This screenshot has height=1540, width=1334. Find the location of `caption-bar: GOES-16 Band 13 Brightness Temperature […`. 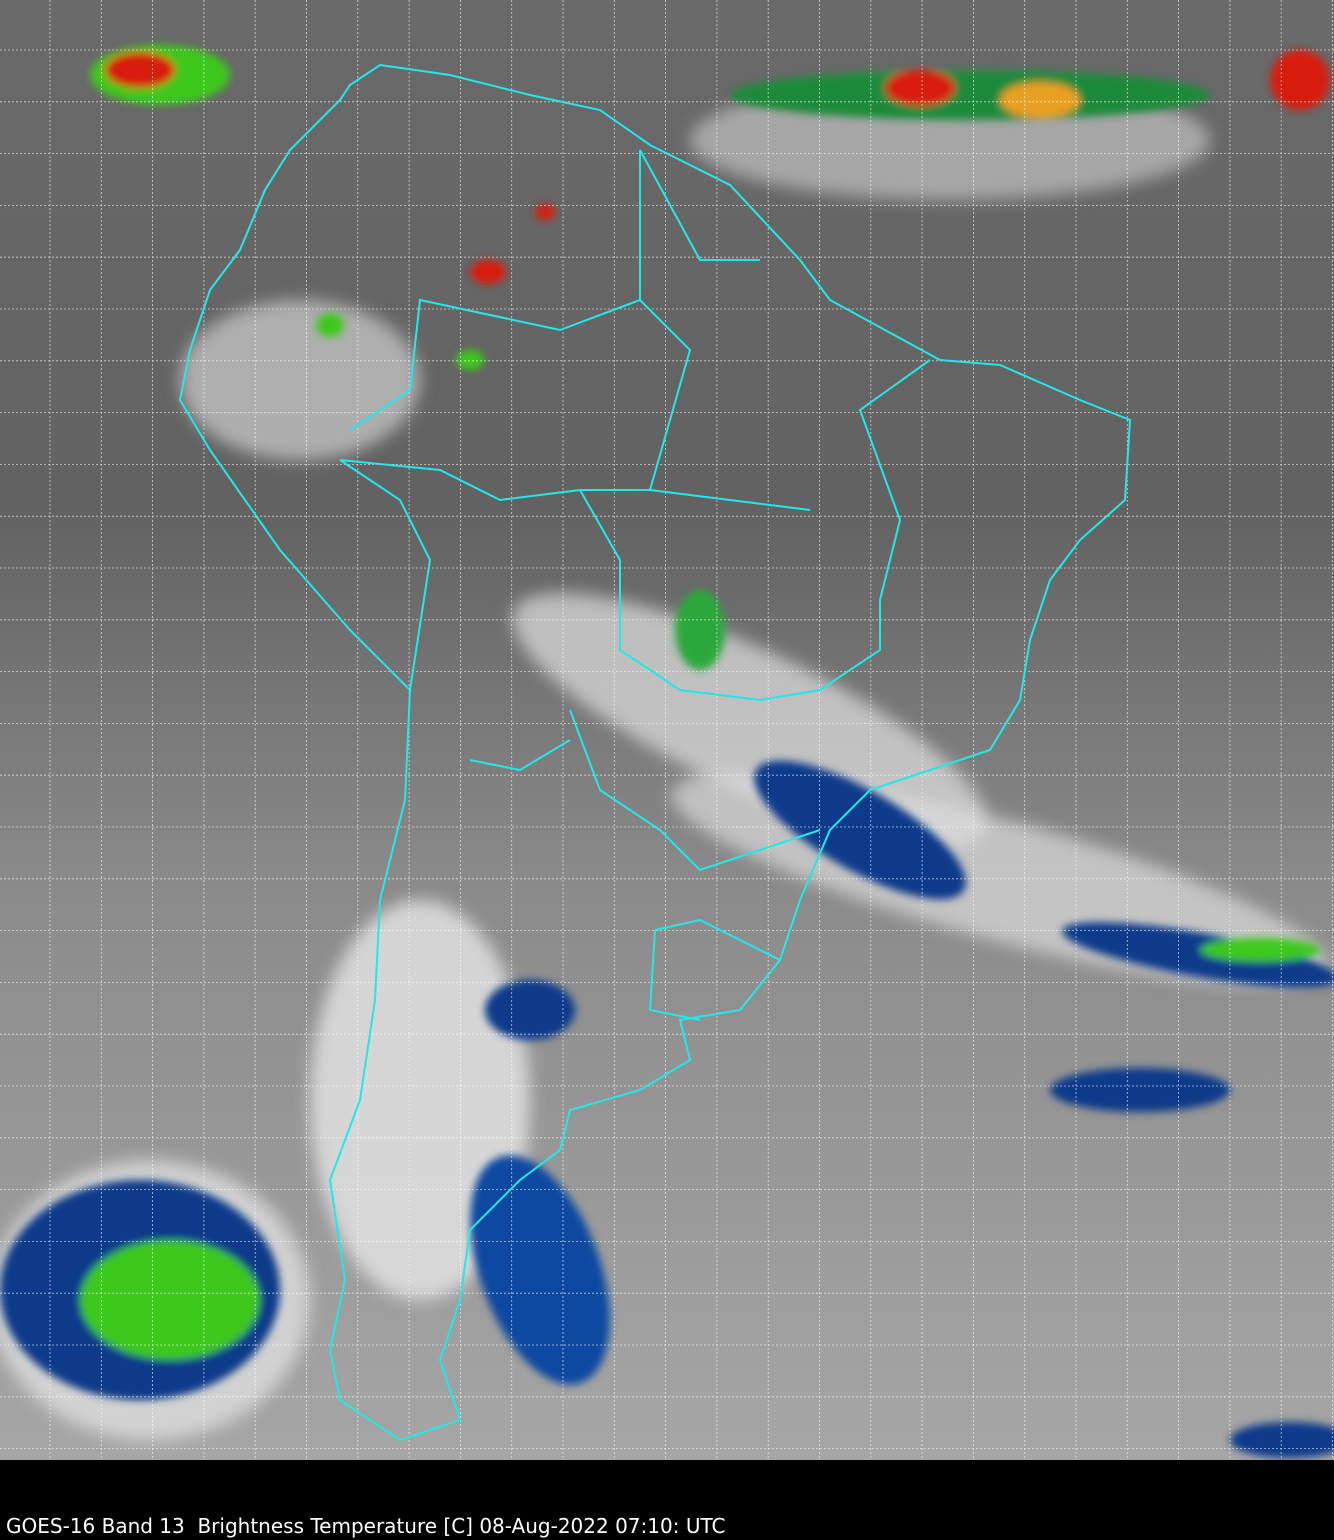

caption-bar: GOES-16 Band 13 Brightness Temperature [… is located at coordinates (667, 1500).